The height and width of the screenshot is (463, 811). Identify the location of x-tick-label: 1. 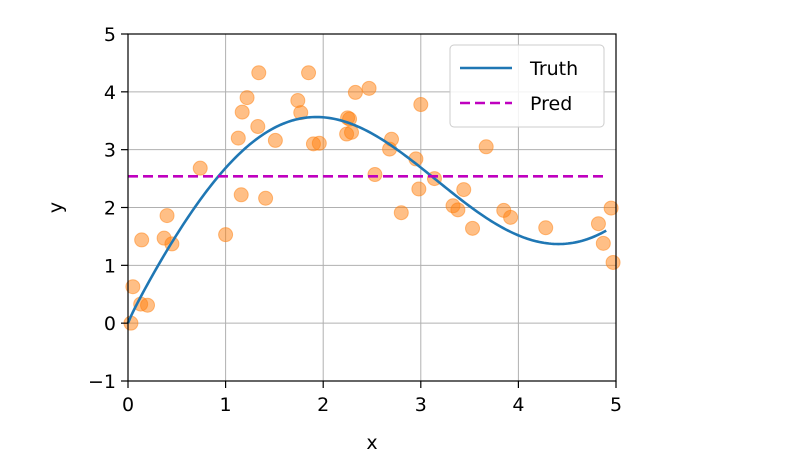
(226, 405).